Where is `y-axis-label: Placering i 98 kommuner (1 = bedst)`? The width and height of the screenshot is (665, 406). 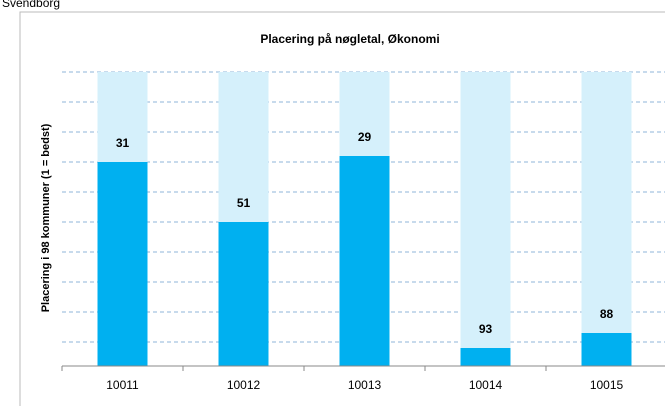
y-axis-label: Placering i 98 kommuner (1 = bedst) is located at coordinates (46, 217).